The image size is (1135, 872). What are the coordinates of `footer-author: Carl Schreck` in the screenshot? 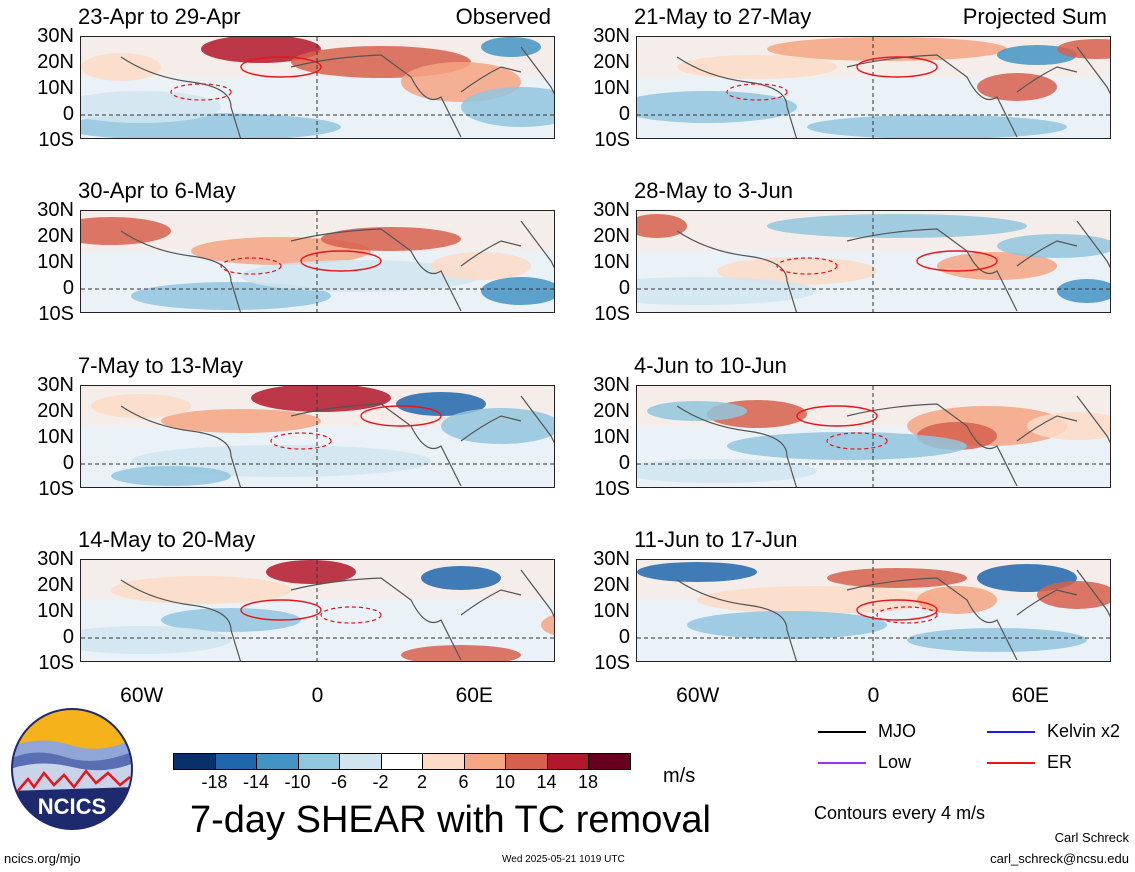 It's located at (1091, 837).